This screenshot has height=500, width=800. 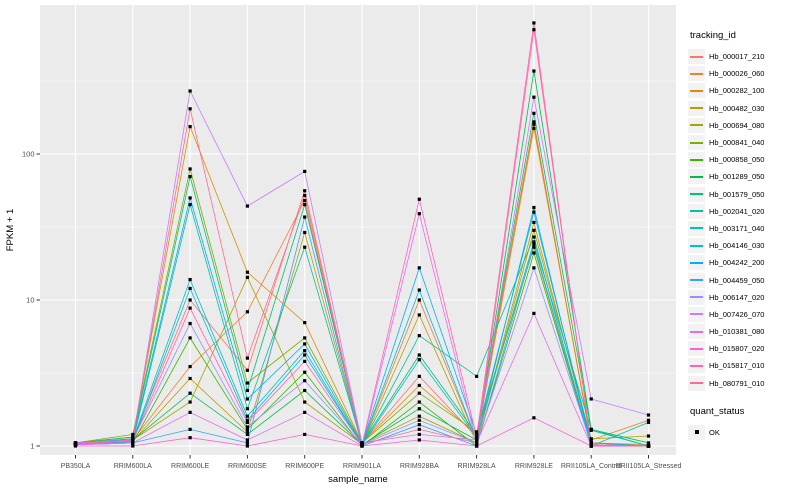 What do you see at coordinates (737, 349) in the screenshot?
I see `legend-item-label: Hb_015807_020` at bounding box center [737, 349].